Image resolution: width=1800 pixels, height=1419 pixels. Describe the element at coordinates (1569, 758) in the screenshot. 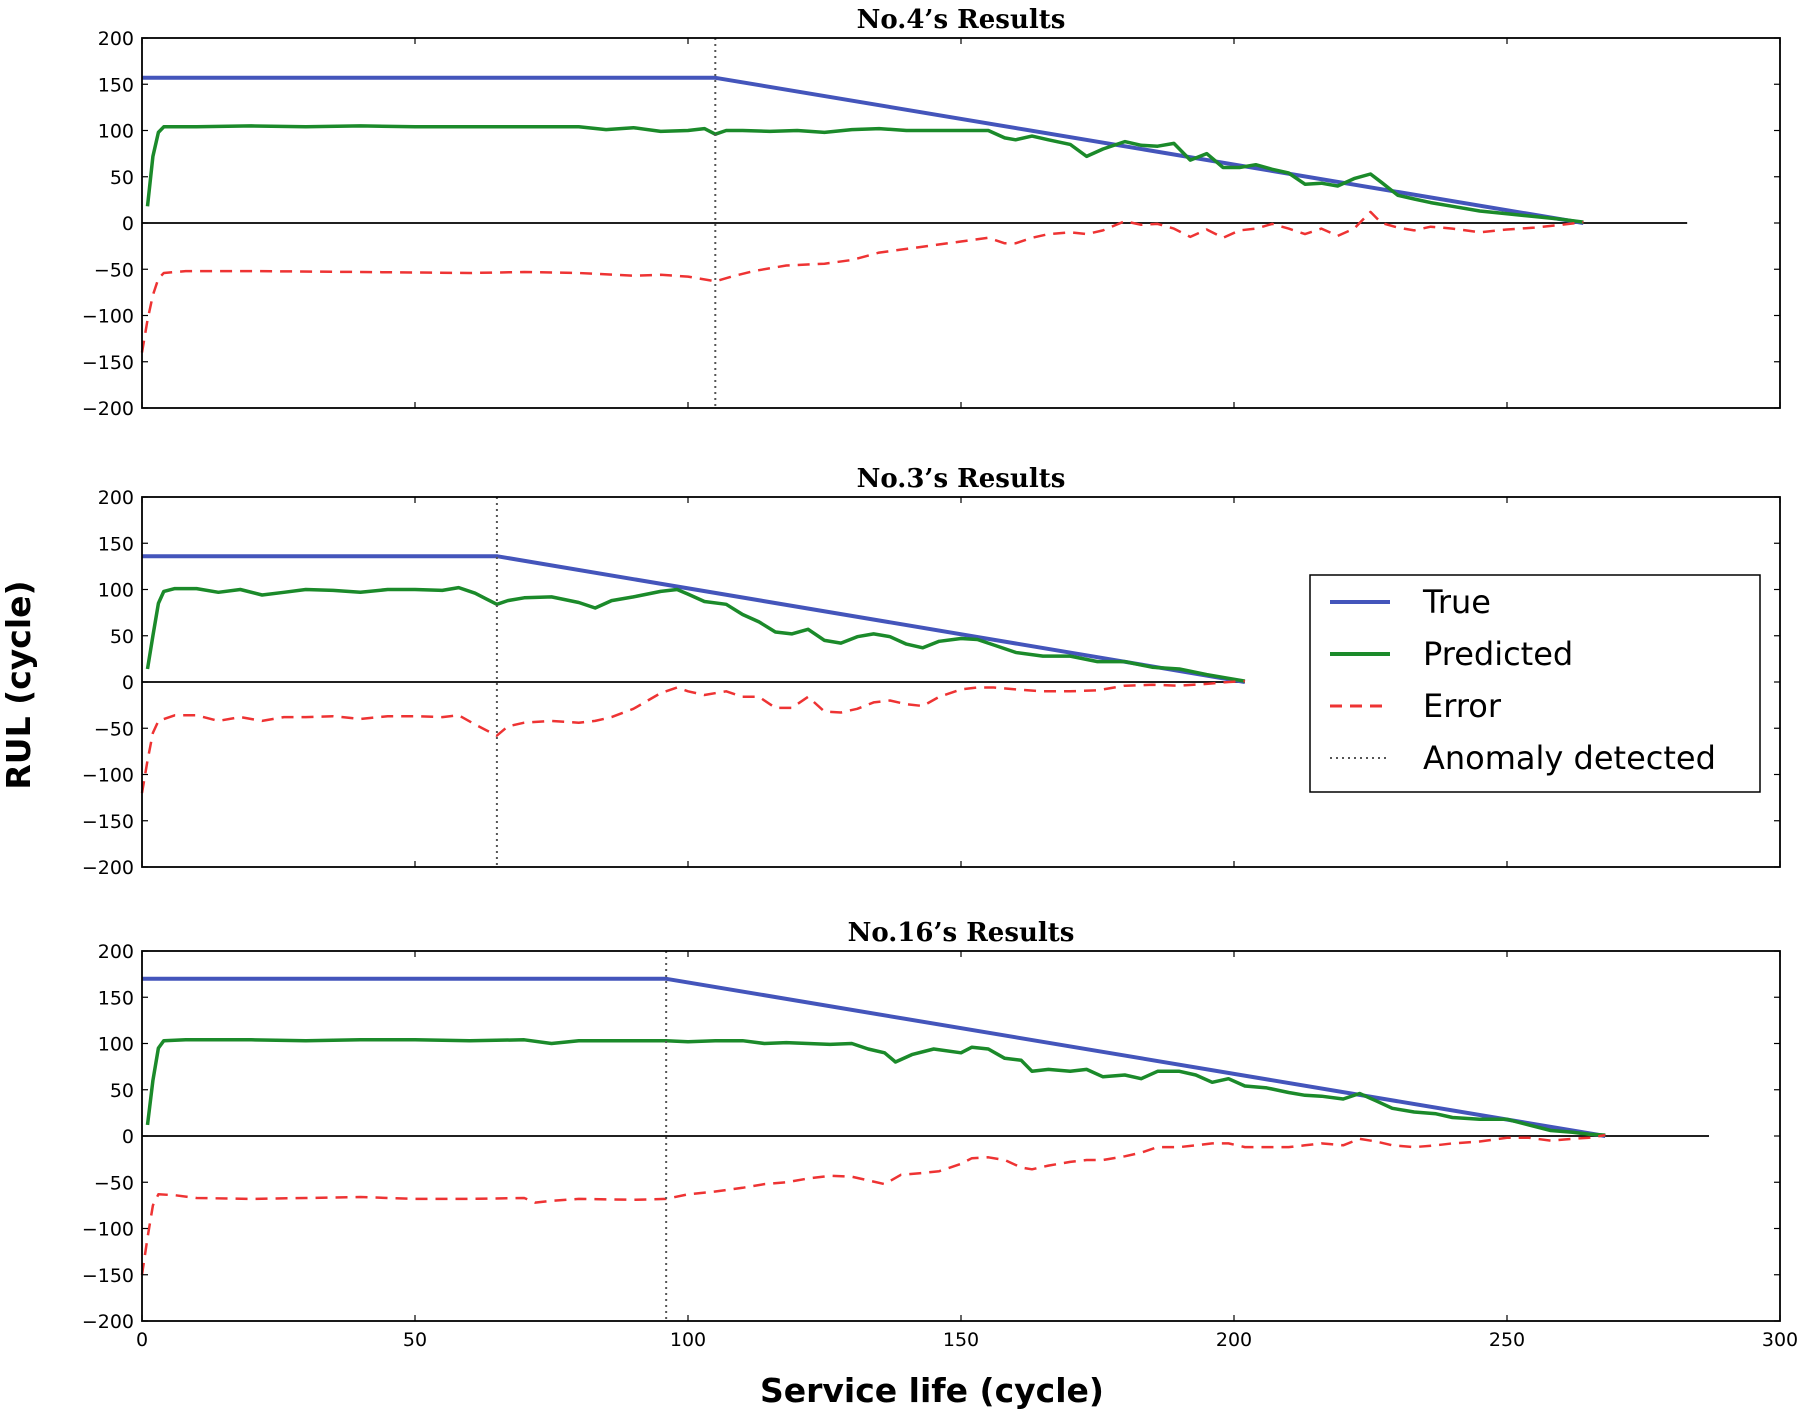

I see `legend-label-anomaly: Anomaly detected` at that location.